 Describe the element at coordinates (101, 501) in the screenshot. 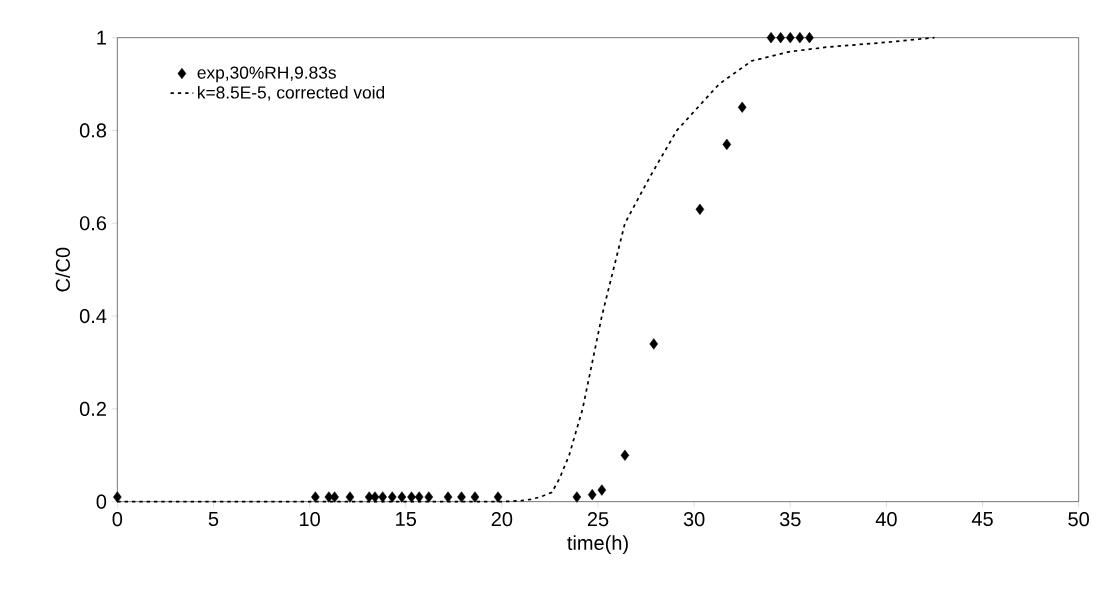

I see `y-tick-label: 0` at that location.